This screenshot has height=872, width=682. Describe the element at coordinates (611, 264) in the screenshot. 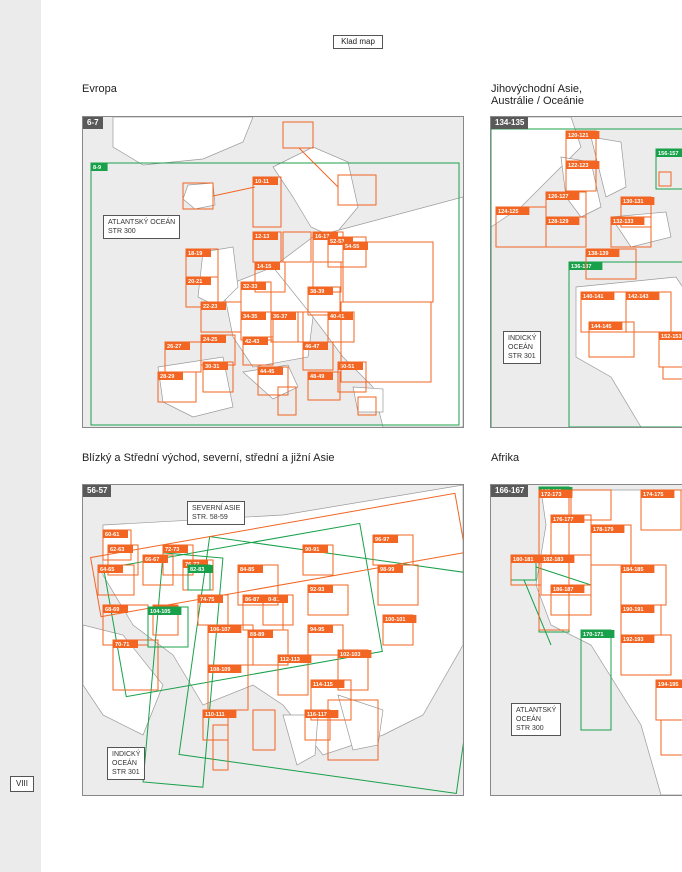

I see `coverage-box: 138-139` at that location.